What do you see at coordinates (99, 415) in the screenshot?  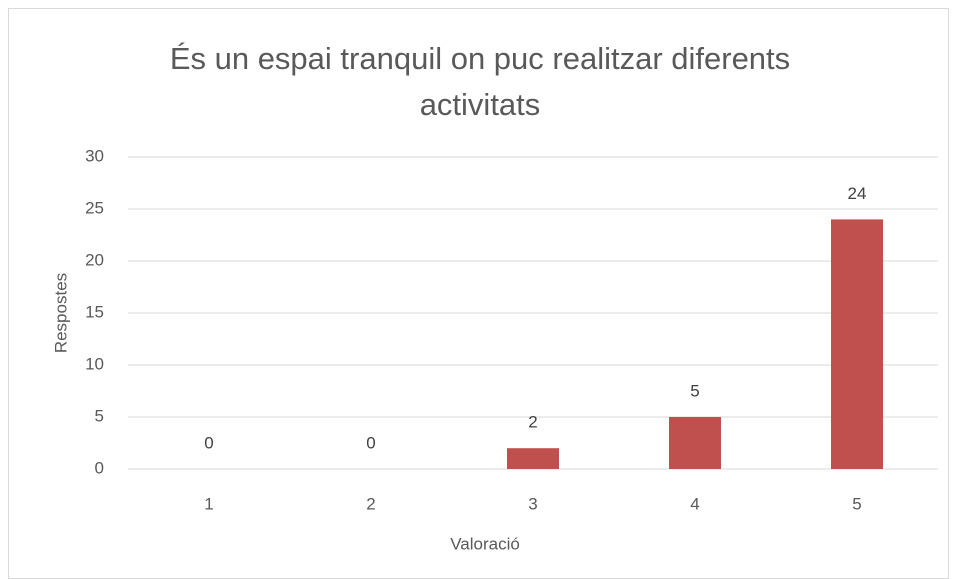 I see `y-tick-label: 5` at bounding box center [99, 415].